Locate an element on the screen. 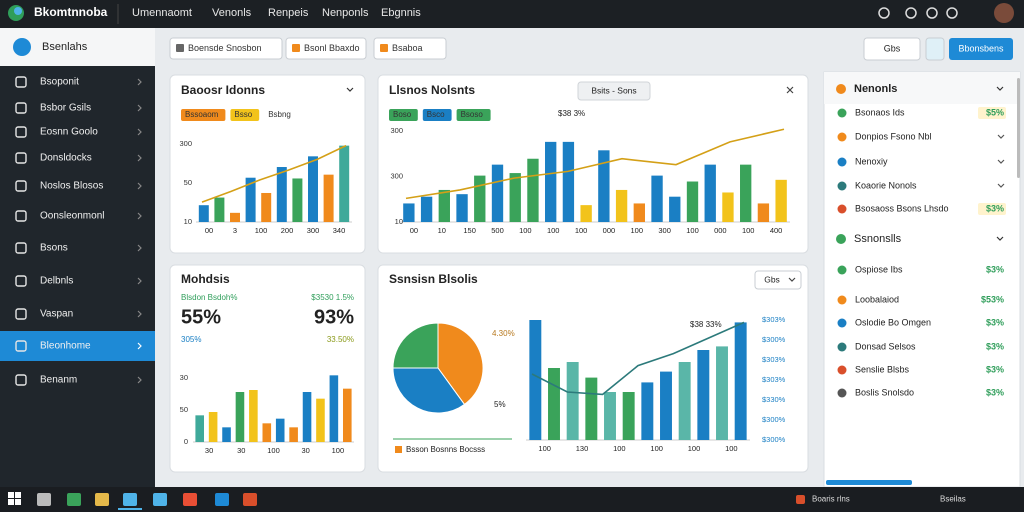 The height and width of the screenshot is (512, 1024). nav-menu-item: Nenponls is located at coordinates (345, 13).